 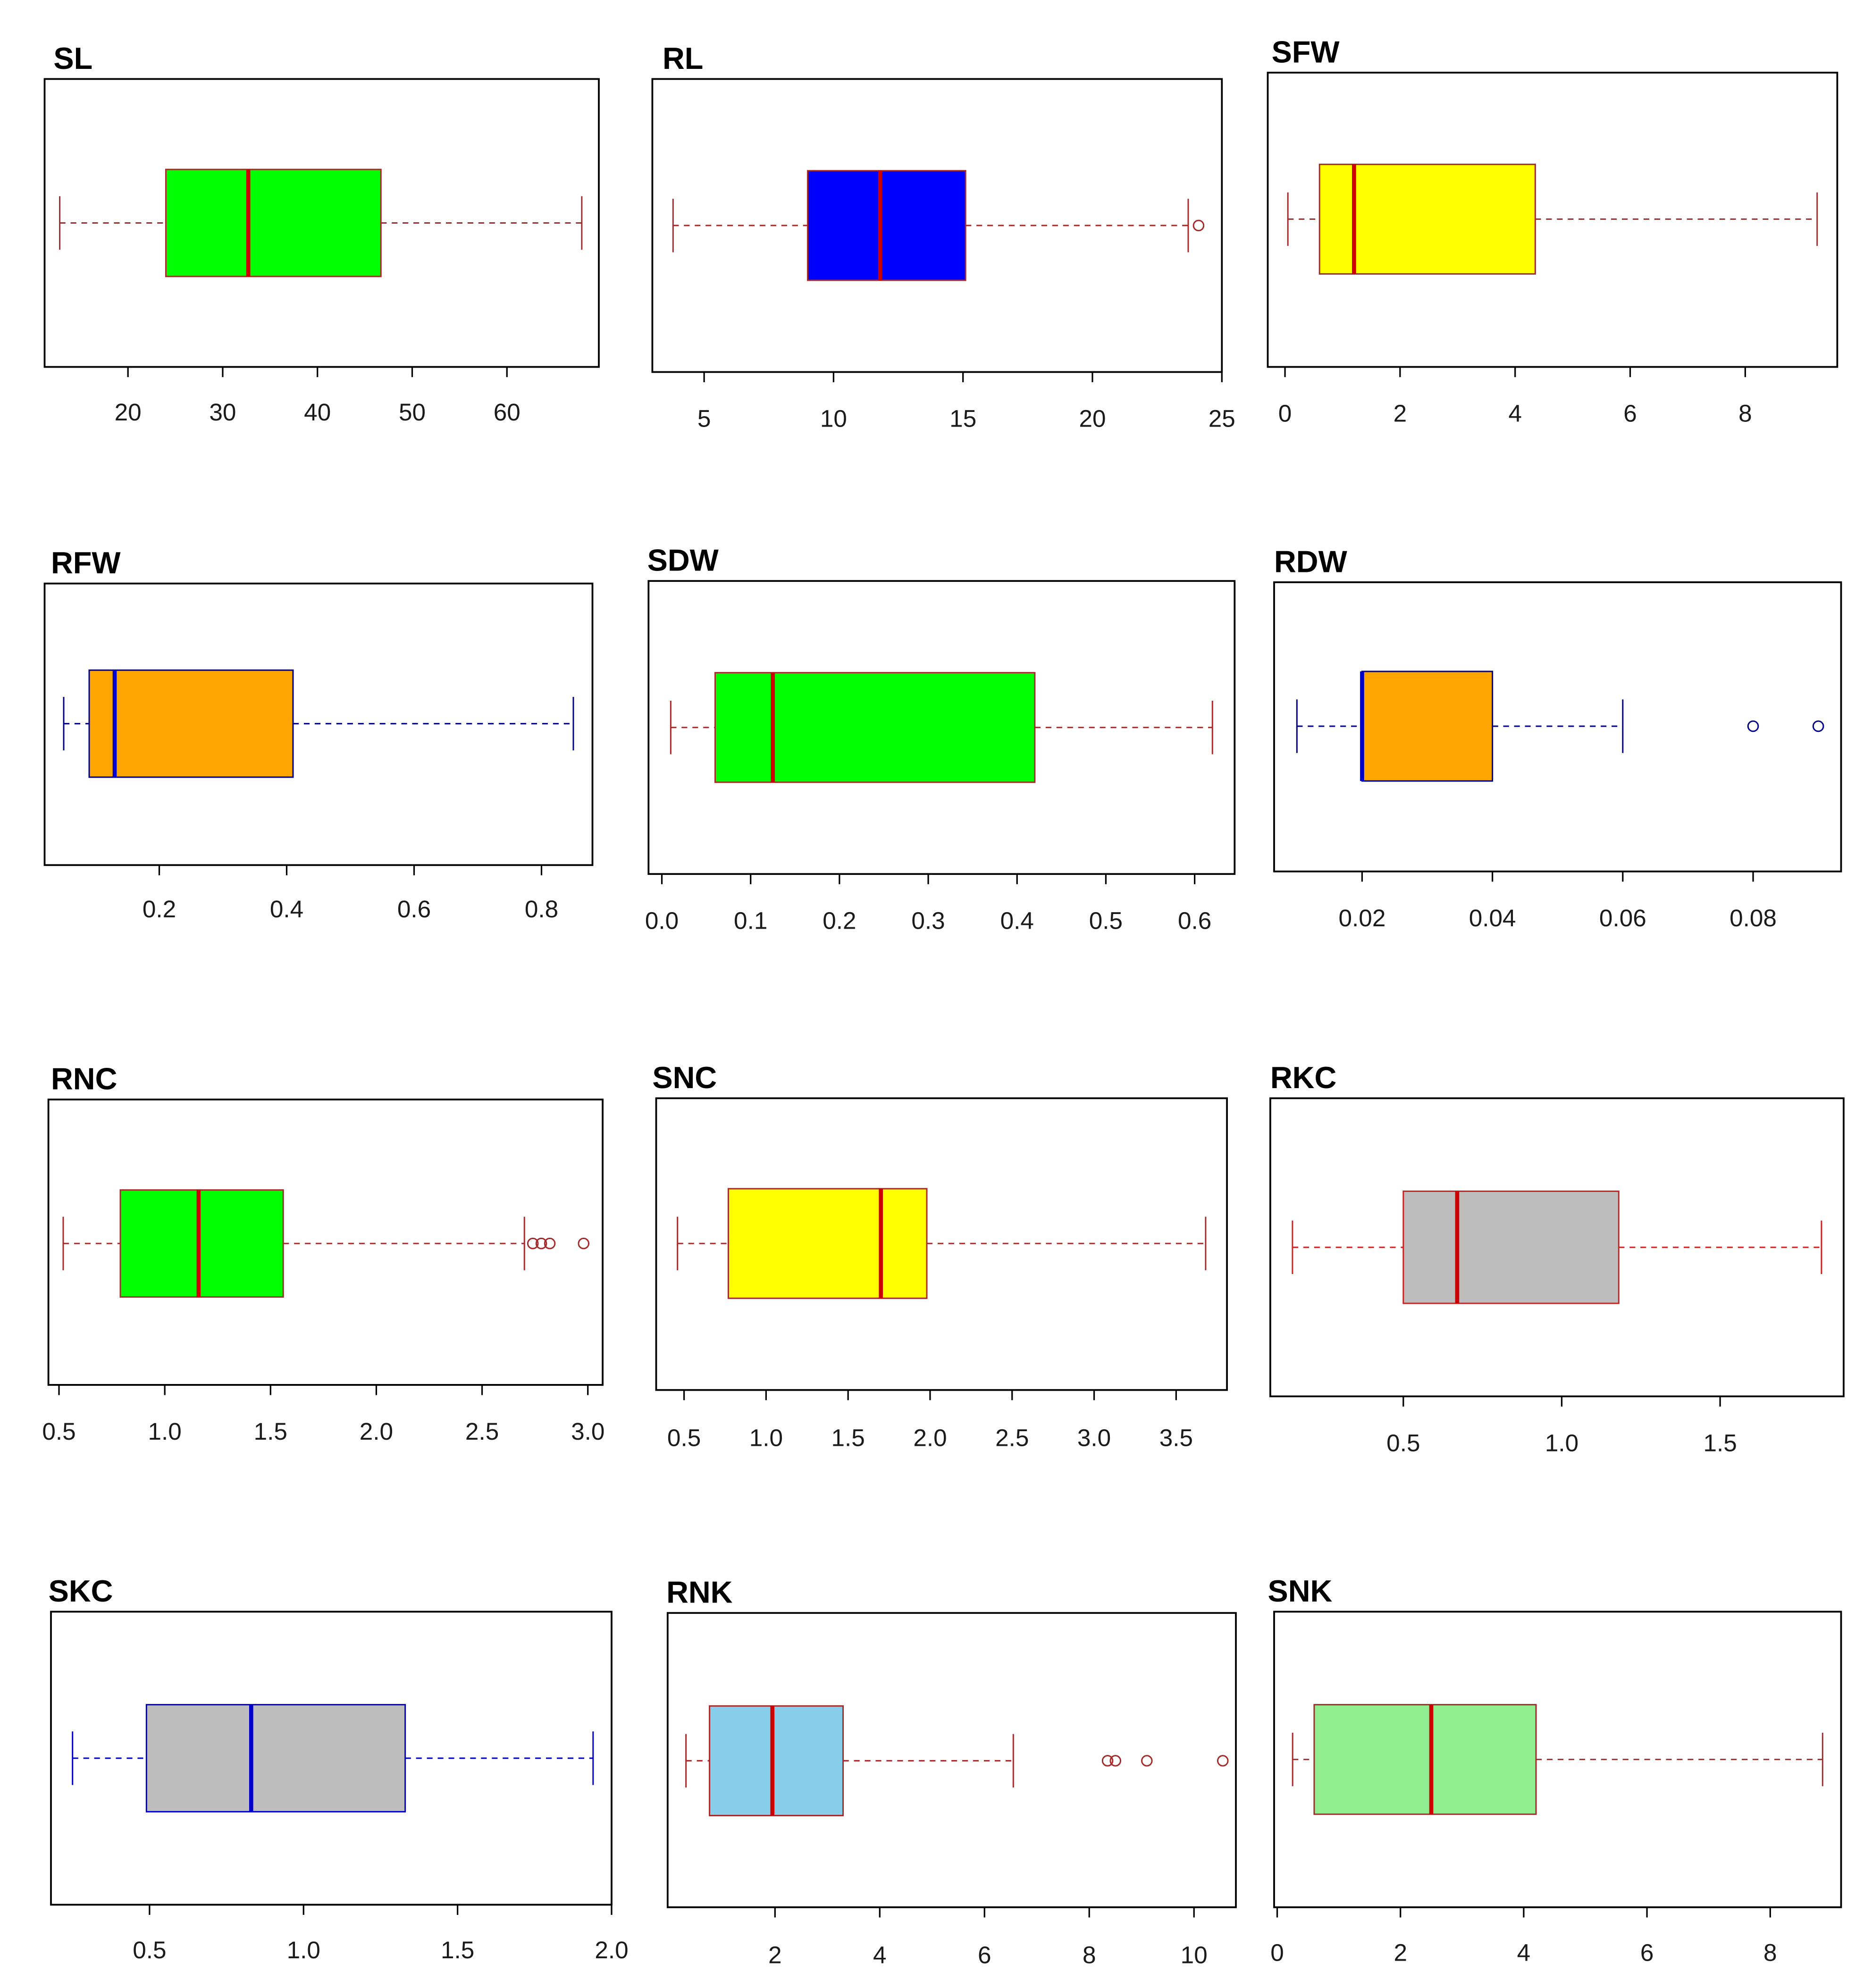 What do you see at coordinates (928, 903) in the screenshot?
I see `x-axis: 0.0 0.1 0.2 0.3 0.4 0.5 0.6` at bounding box center [928, 903].